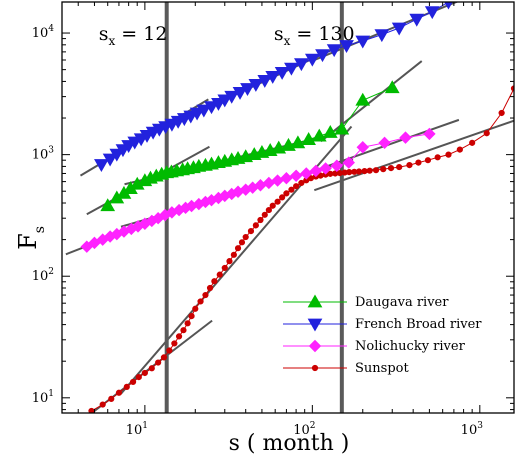  I want to click on legend-entry-2: Nolichucky river, so click(374, 346).